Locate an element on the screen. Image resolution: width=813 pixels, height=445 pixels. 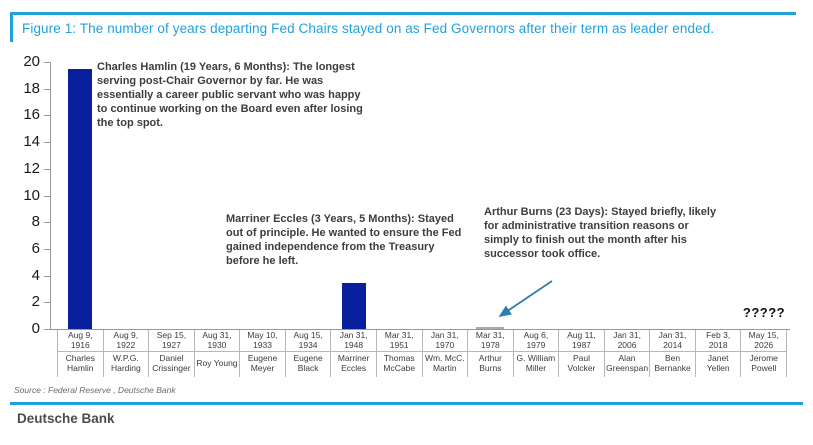
y-axis-line is located at coordinates (50, 195).